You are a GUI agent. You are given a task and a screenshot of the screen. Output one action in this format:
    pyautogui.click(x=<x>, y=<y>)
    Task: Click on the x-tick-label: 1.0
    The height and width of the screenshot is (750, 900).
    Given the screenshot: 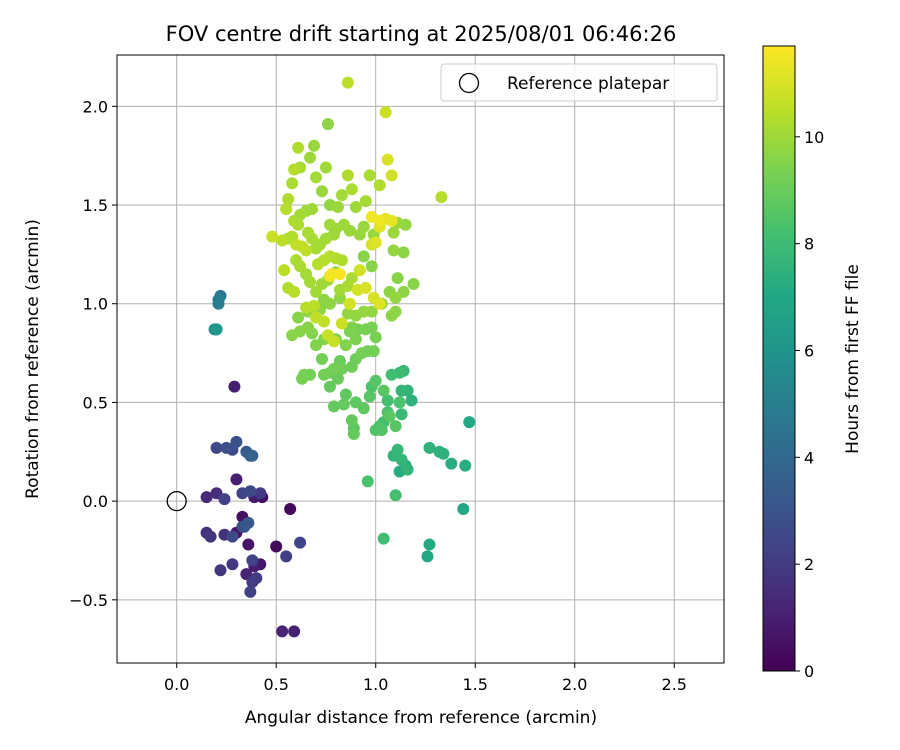 What is the action you would take?
    pyautogui.click(x=375, y=684)
    